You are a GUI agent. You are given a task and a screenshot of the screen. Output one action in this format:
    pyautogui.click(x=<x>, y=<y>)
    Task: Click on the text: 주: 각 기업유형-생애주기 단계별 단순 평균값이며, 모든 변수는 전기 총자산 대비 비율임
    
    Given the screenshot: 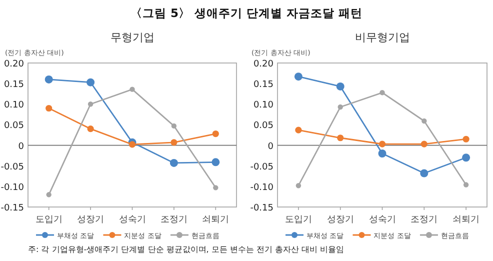 What is the action you would take?
    pyautogui.click(x=186, y=249)
    